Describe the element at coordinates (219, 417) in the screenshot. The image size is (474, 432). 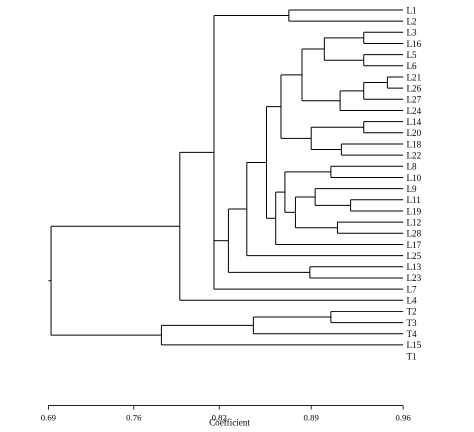
I see `x-tick-label: 0.82` at that location.